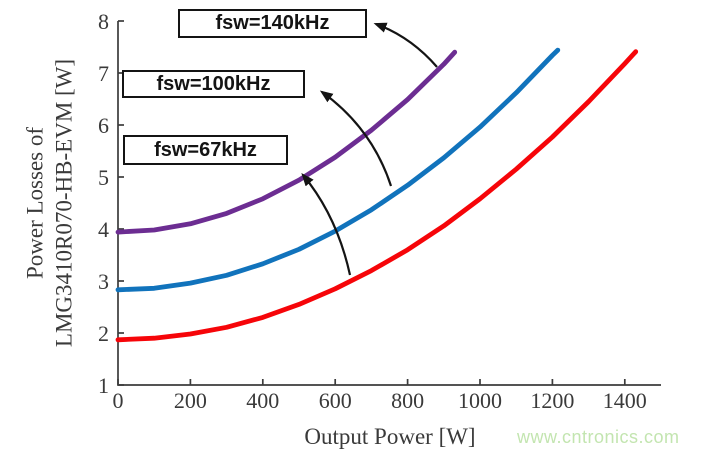  Describe the element at coordinates (625, 400) in the screenshot. I see `x-tick-label: 1400` at that location.